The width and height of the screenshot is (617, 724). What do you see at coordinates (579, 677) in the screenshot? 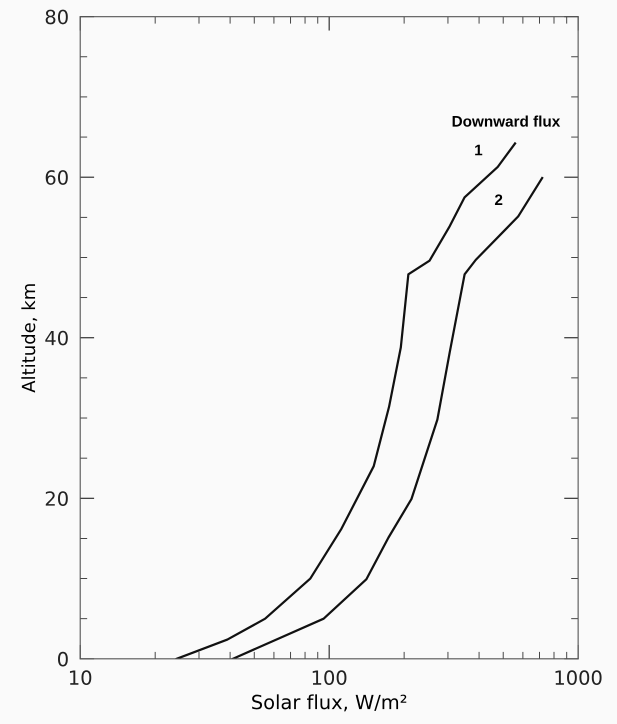
I see `x-tick-label: 1000` at bounding box center [579, 677].